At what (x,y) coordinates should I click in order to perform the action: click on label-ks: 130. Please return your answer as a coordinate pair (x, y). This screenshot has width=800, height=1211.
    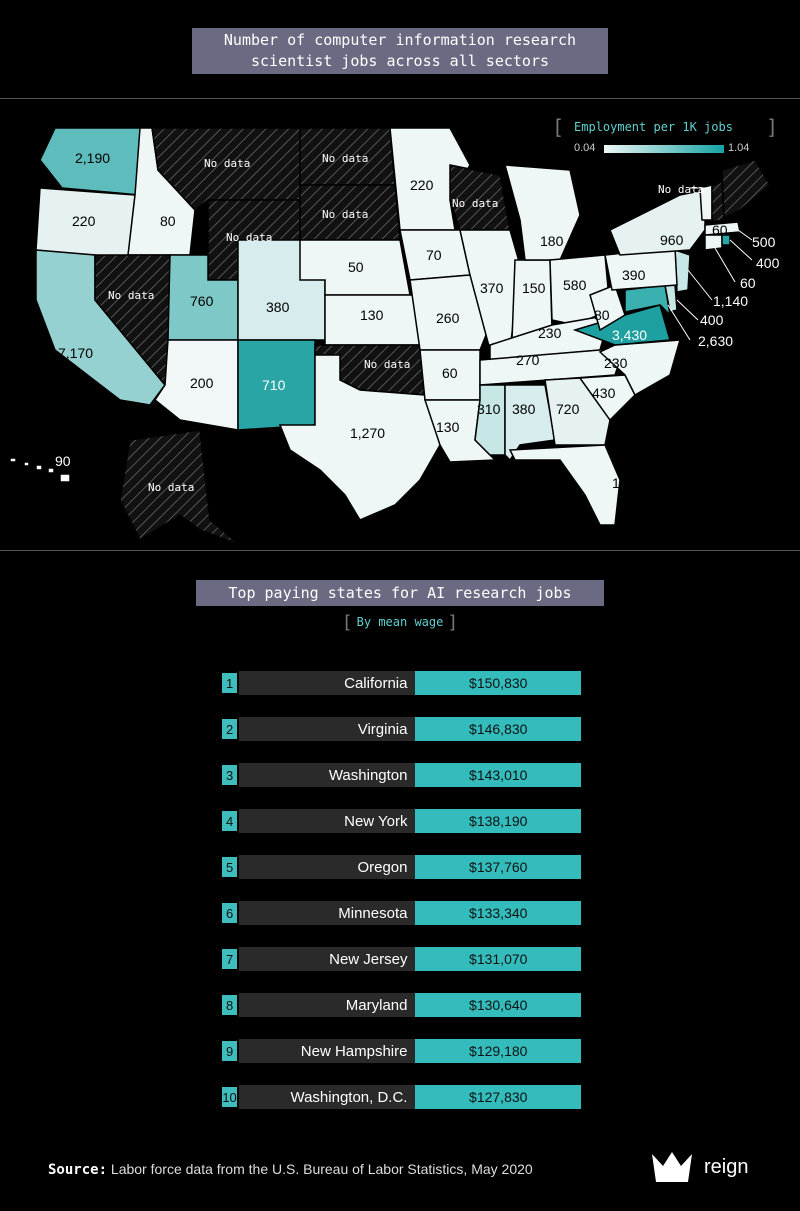
    Looking at the image, I should click on (372, 315).